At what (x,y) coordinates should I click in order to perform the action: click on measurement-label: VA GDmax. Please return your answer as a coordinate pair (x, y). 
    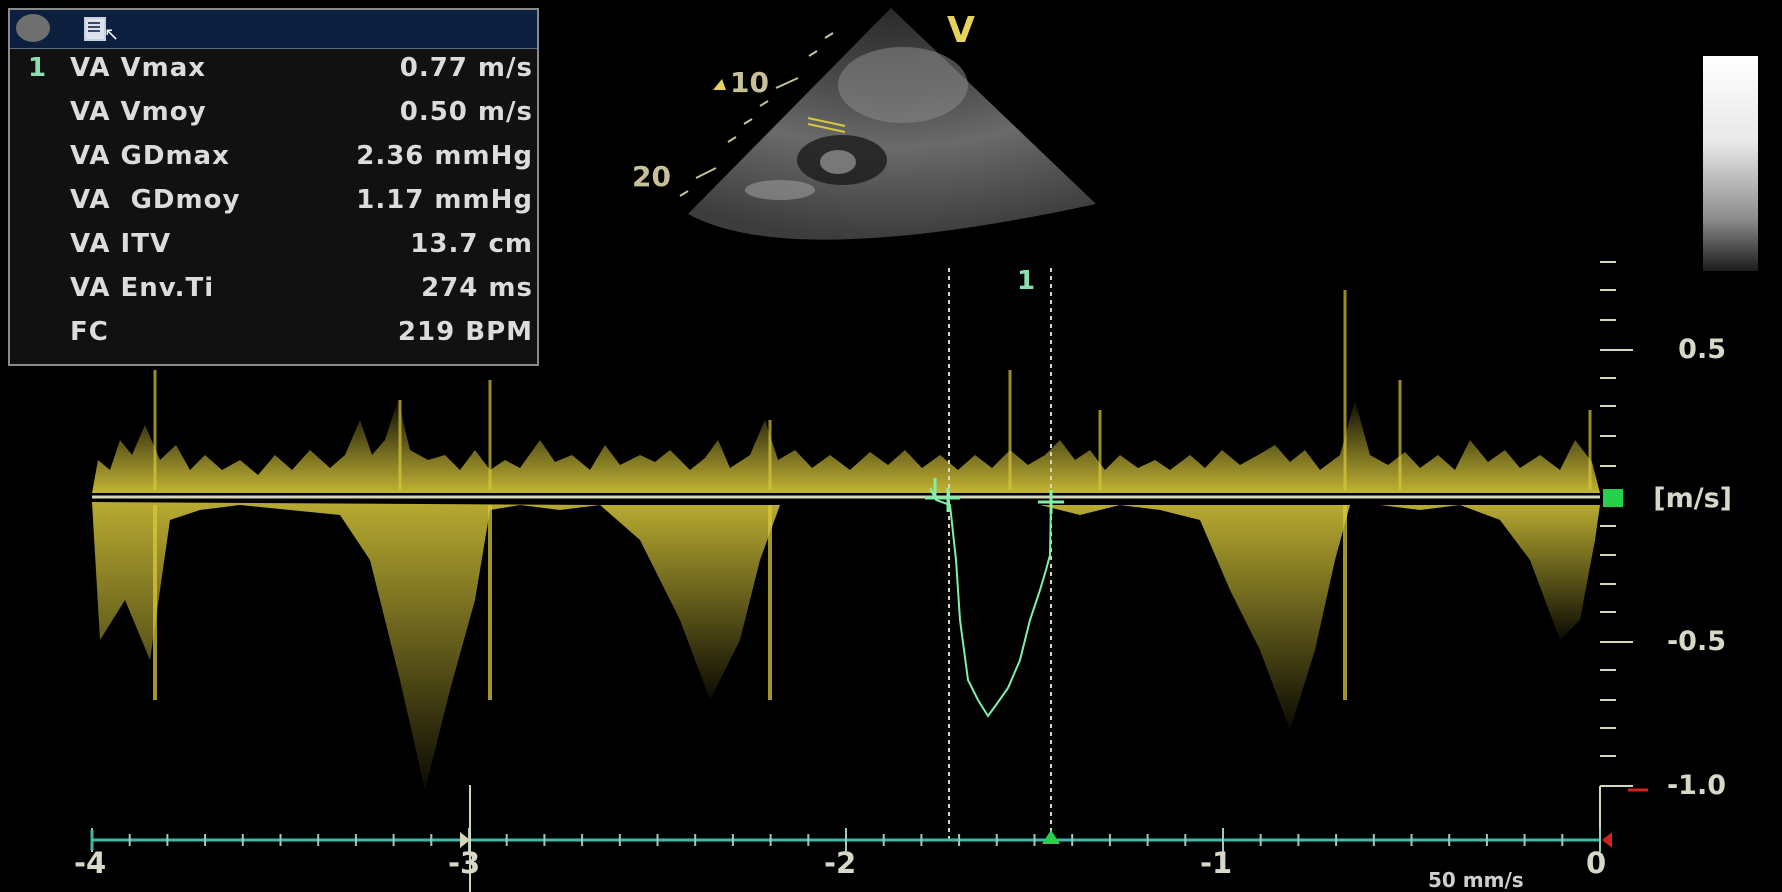
    Looking at the image, I should click on (150, 156).